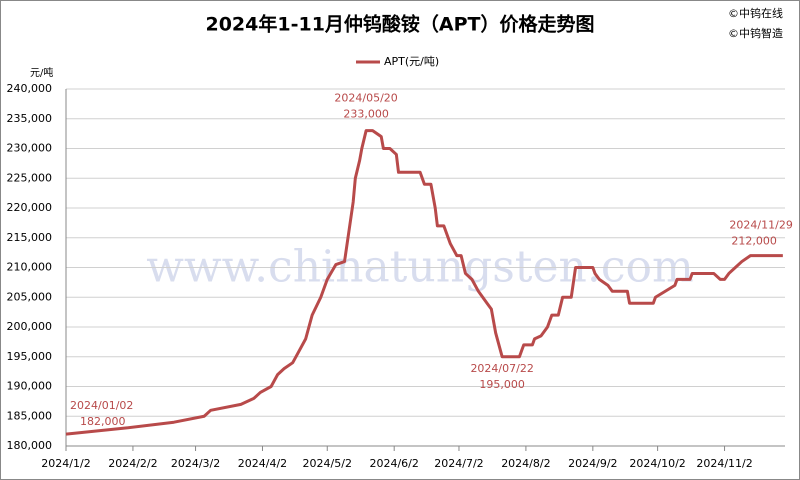 The width and height of the screenshot is (800, 480). Describe the element at coordinates (195, 463) in the screenshot. I see `x-tick-label: 2024/3/2` at that location.